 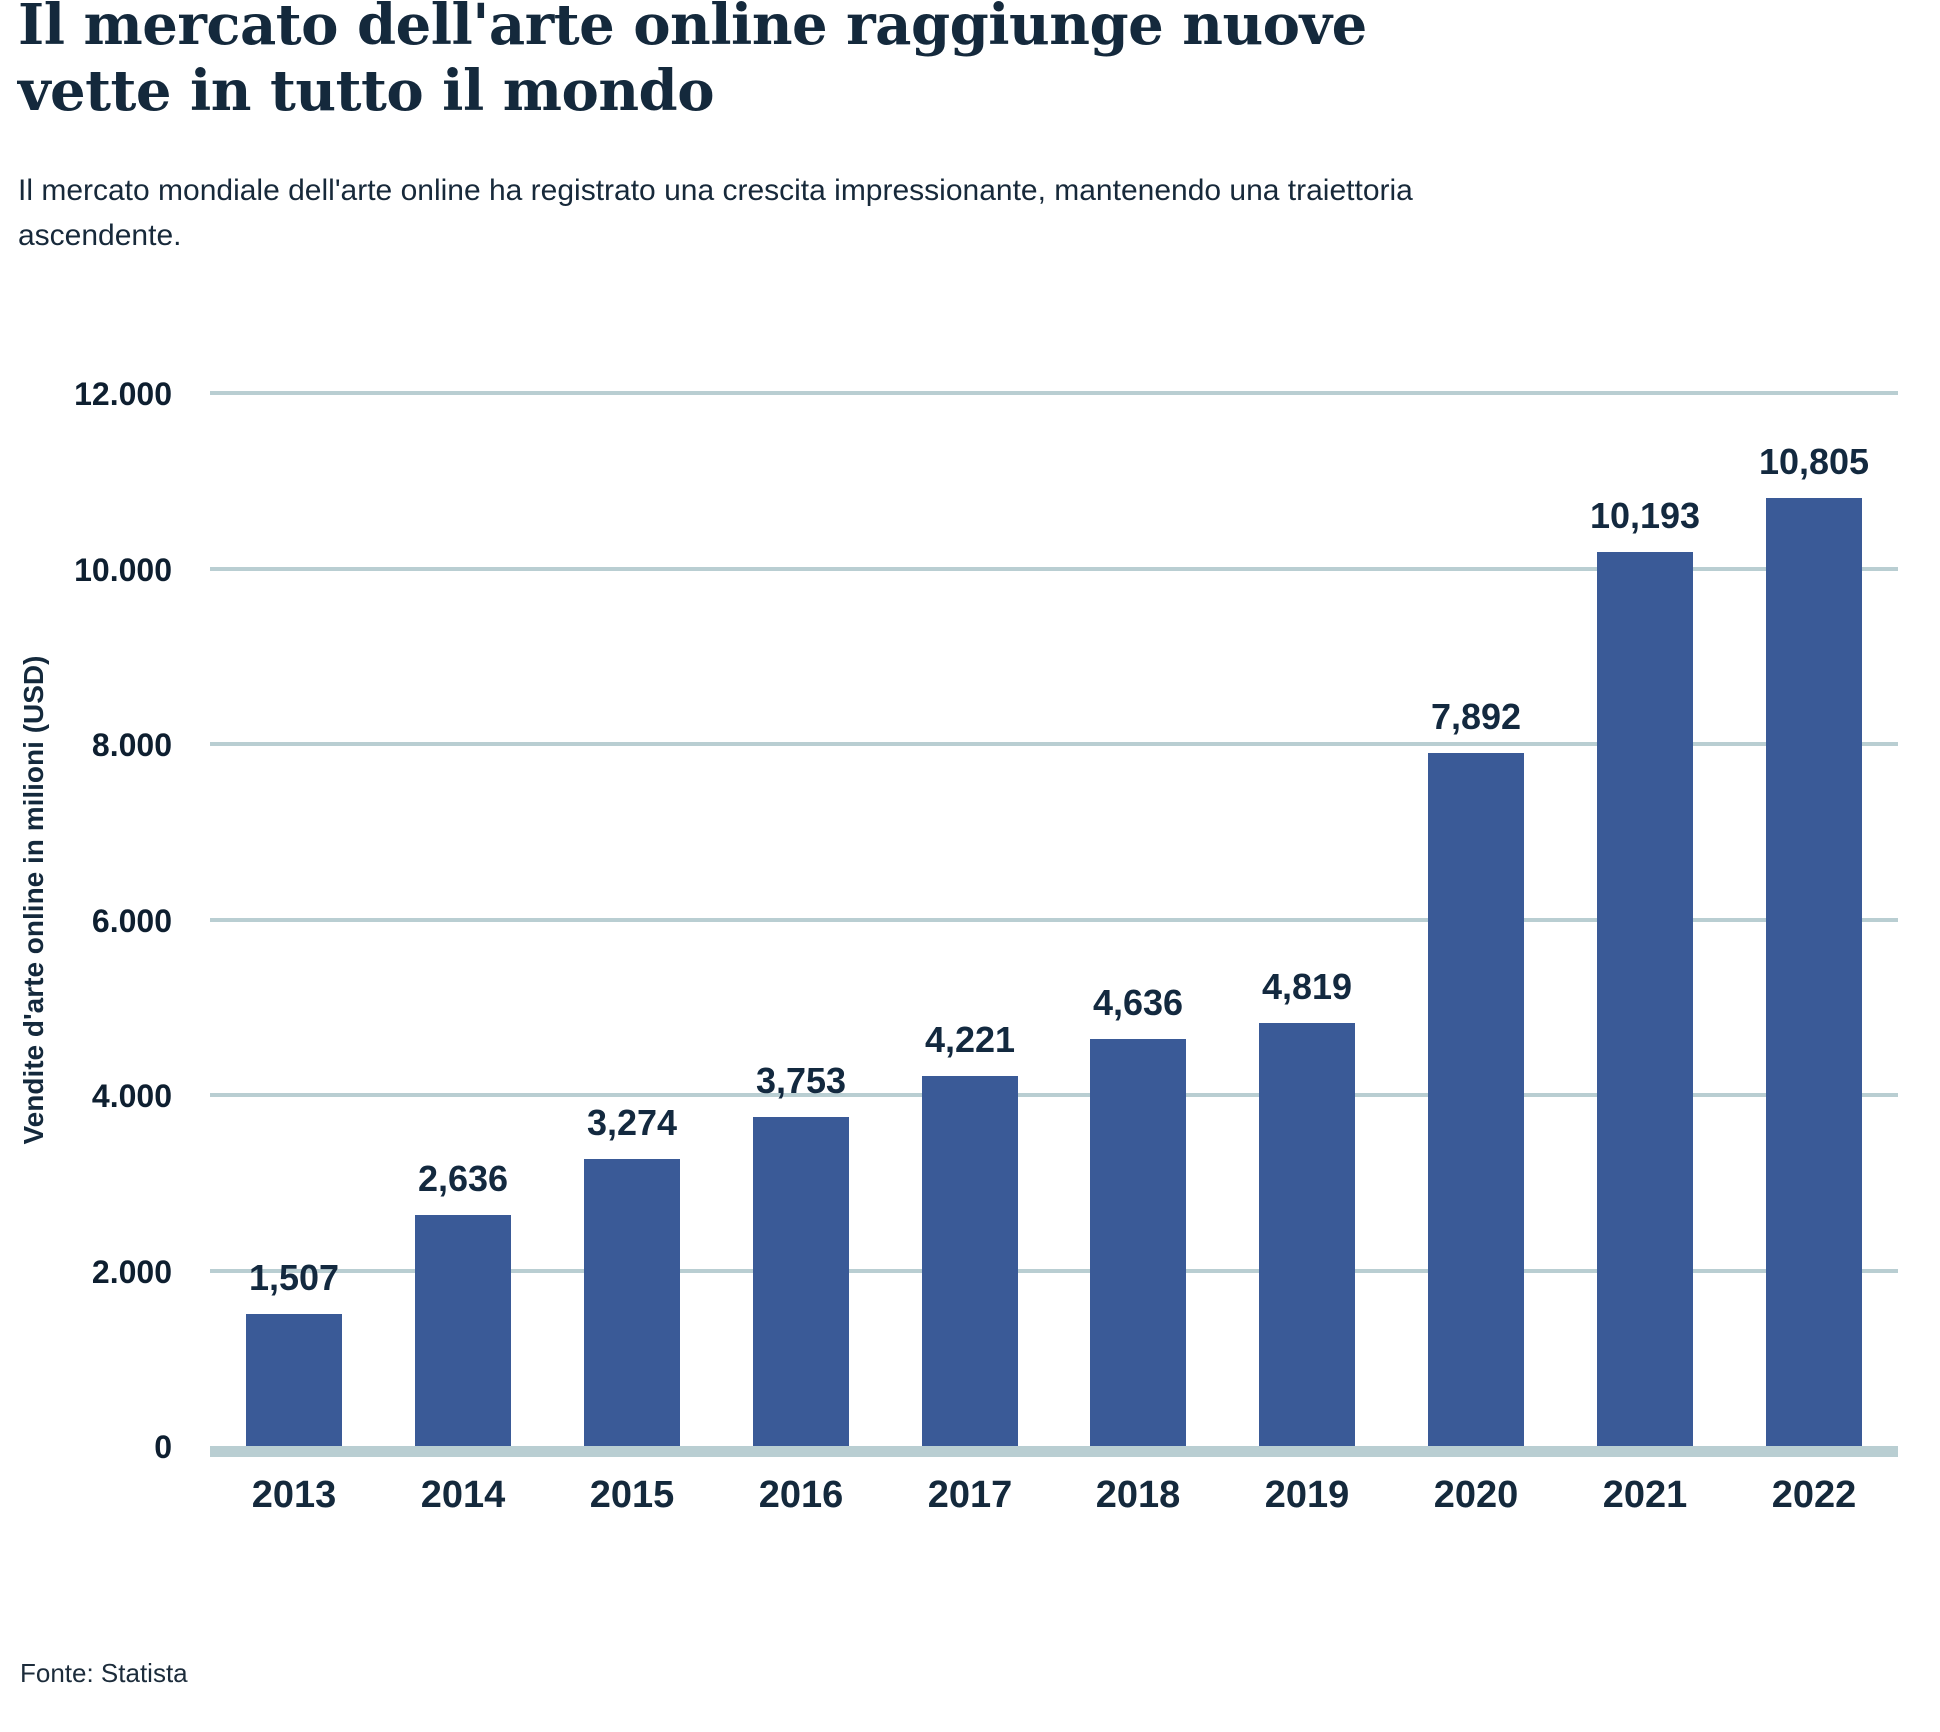 I want to click on x-tick-label-2018: 2018, so click(x=1138, y=1495).